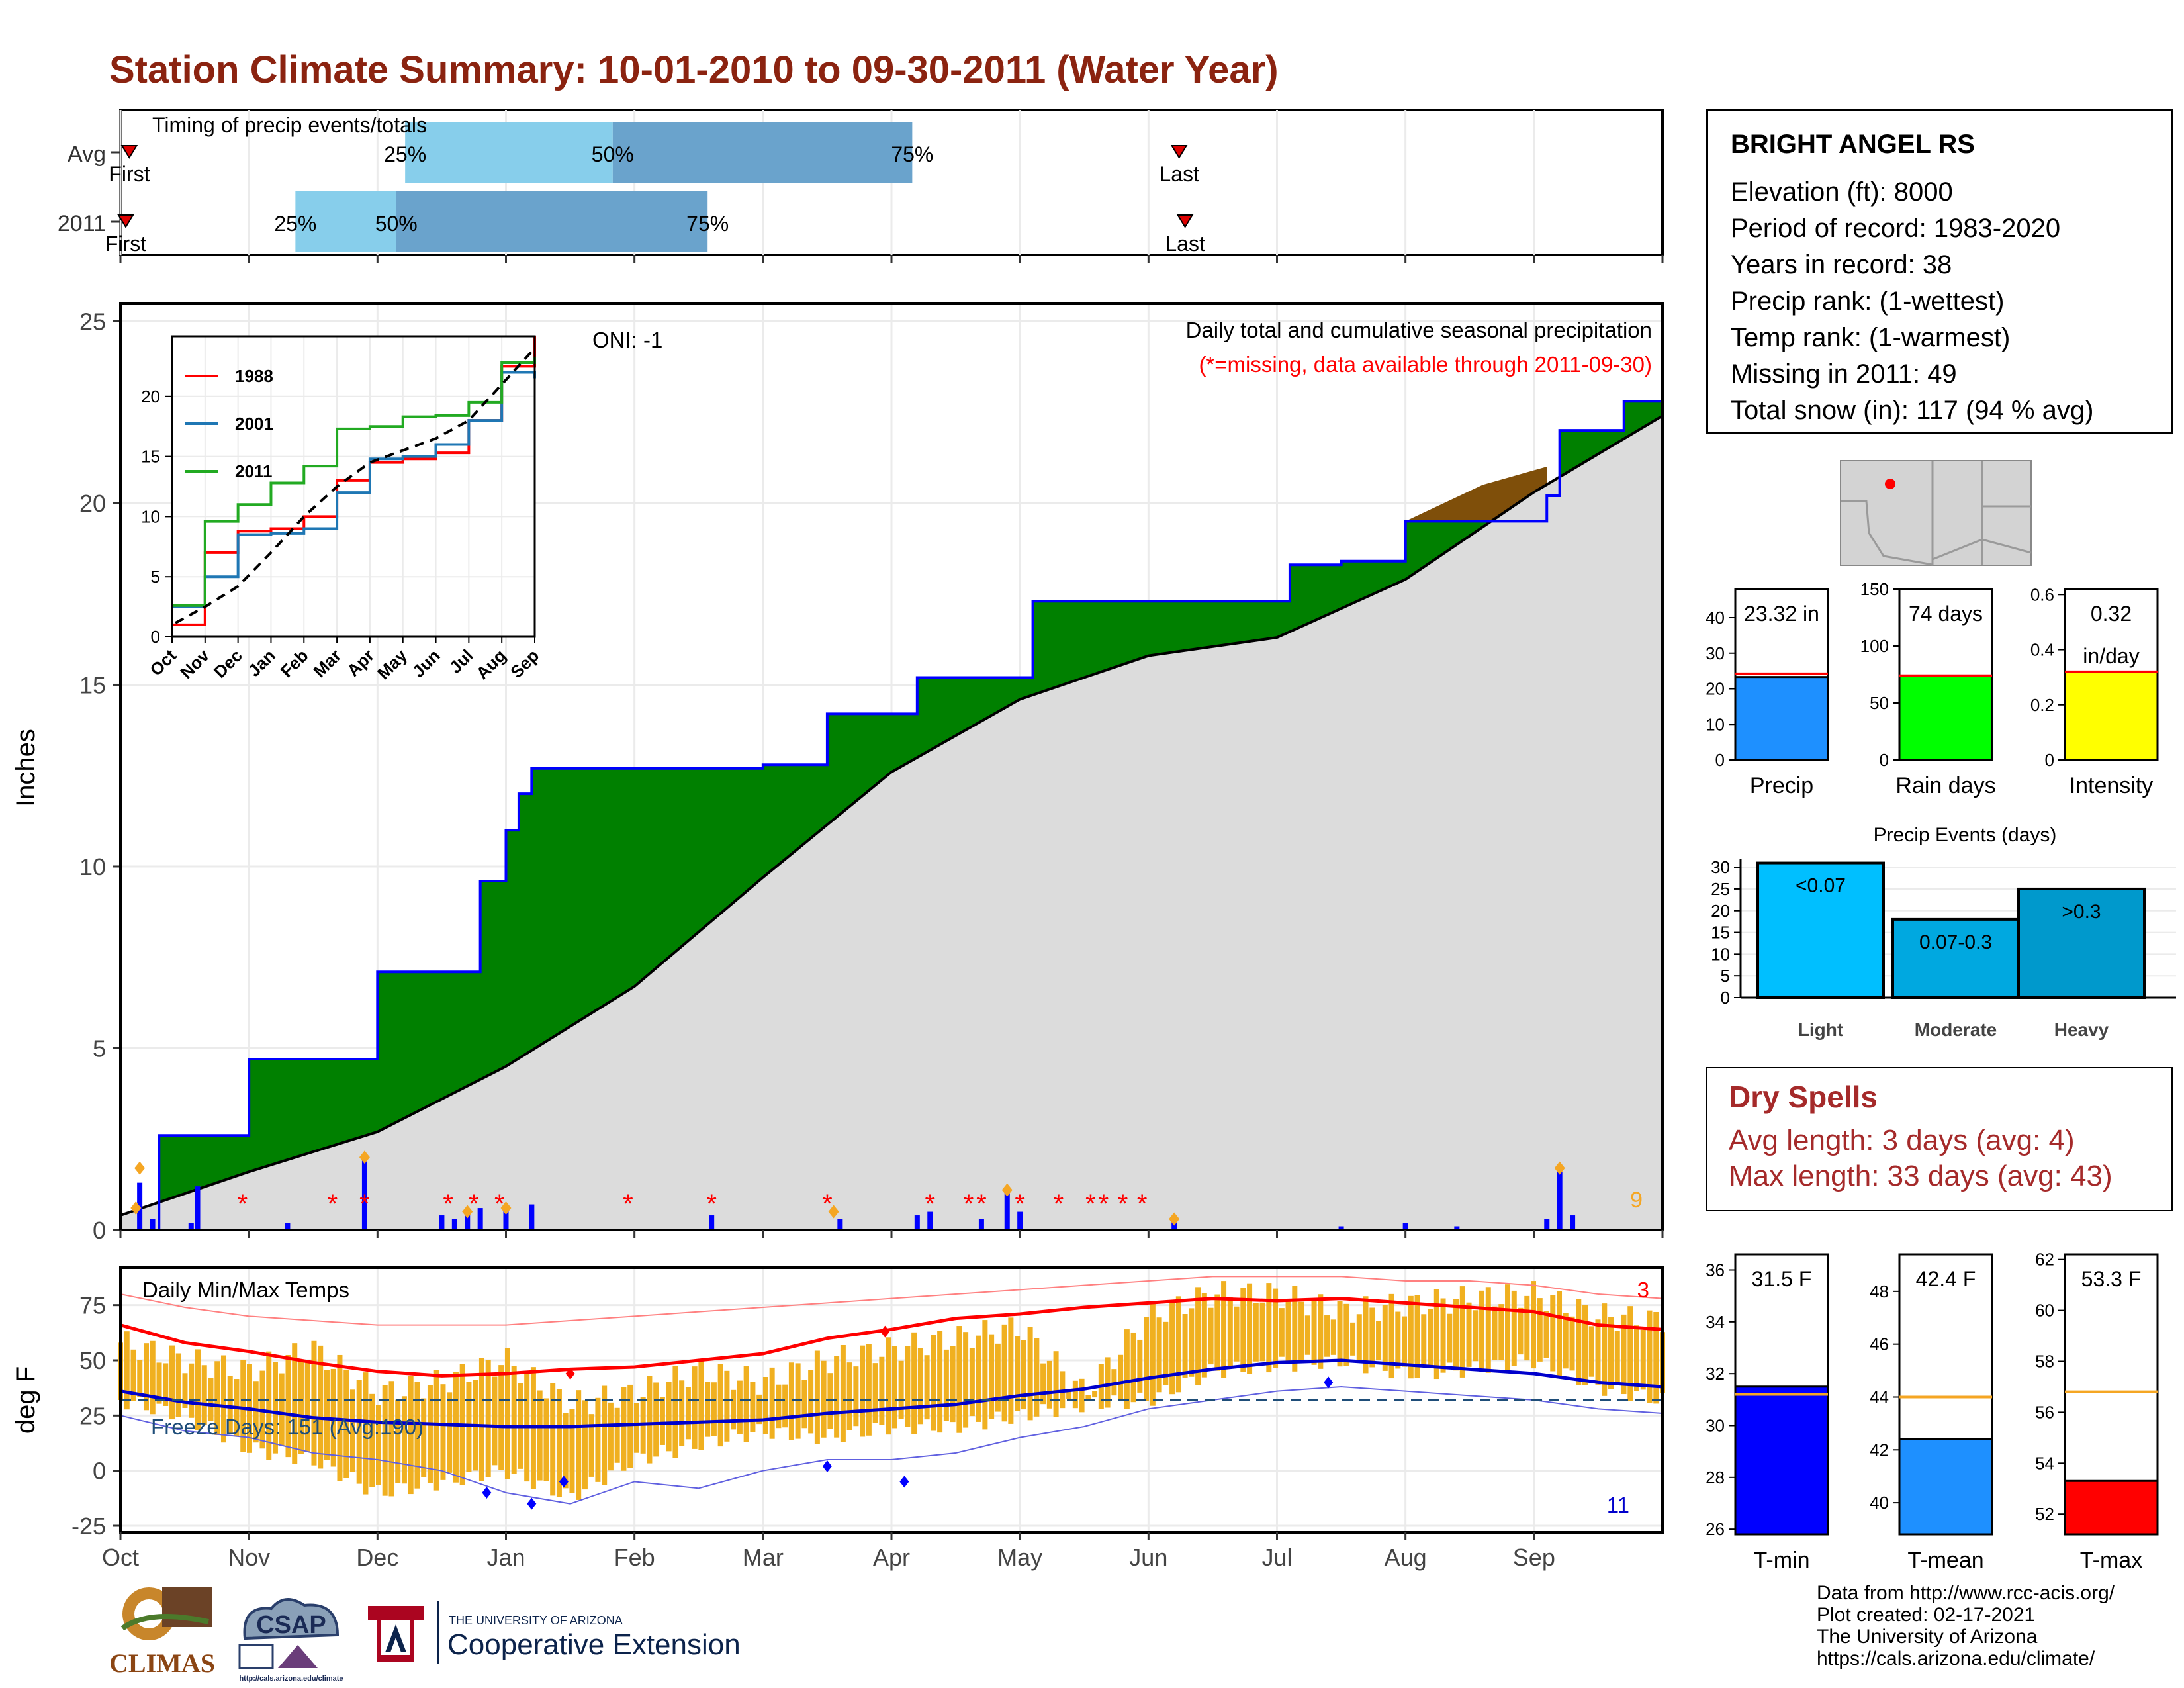  I want to click on timing-marker-label: First, so click(129, 174).